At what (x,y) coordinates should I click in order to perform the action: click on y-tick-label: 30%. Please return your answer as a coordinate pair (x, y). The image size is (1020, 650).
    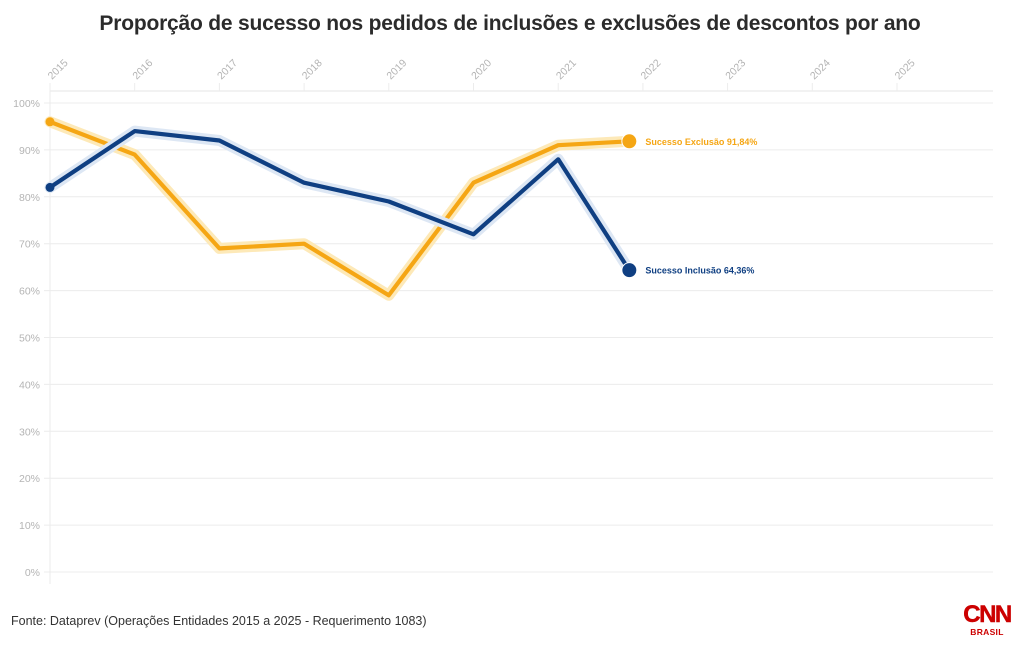
    Looking at the image, I should click on (29, 432).